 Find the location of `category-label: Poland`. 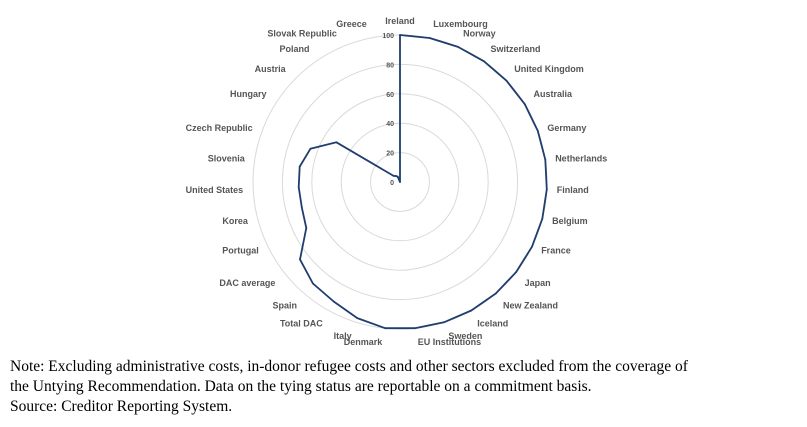

category-label: Poland is located at coordinates (294, 49).